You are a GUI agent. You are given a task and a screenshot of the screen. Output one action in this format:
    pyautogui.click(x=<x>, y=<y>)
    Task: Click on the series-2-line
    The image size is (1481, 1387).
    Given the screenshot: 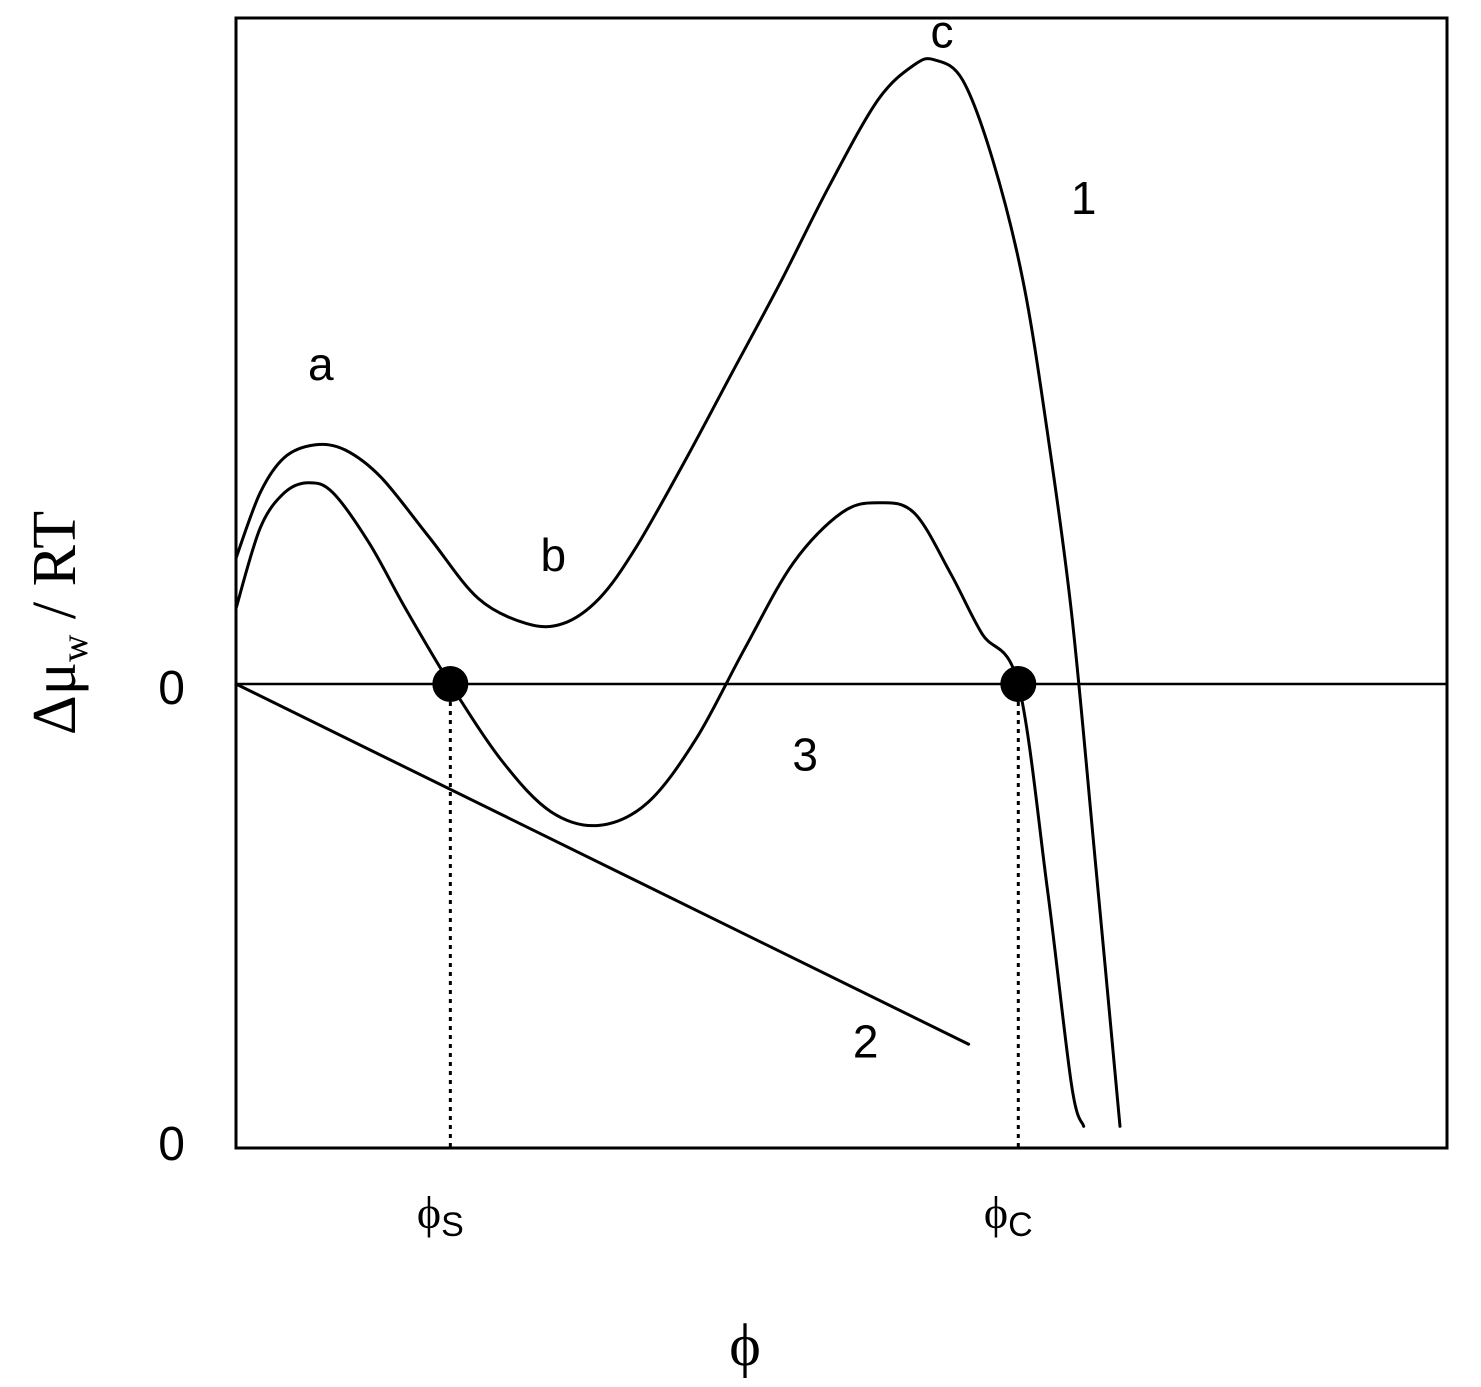 What is the action you would take?
    pyautogui.click(x=602, y=864)
    